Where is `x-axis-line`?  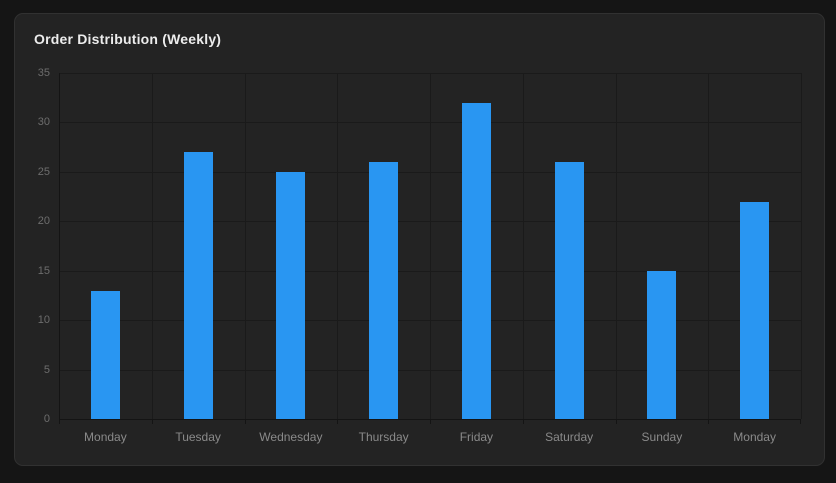
x-axis-line is located at coordinates (430, 419).